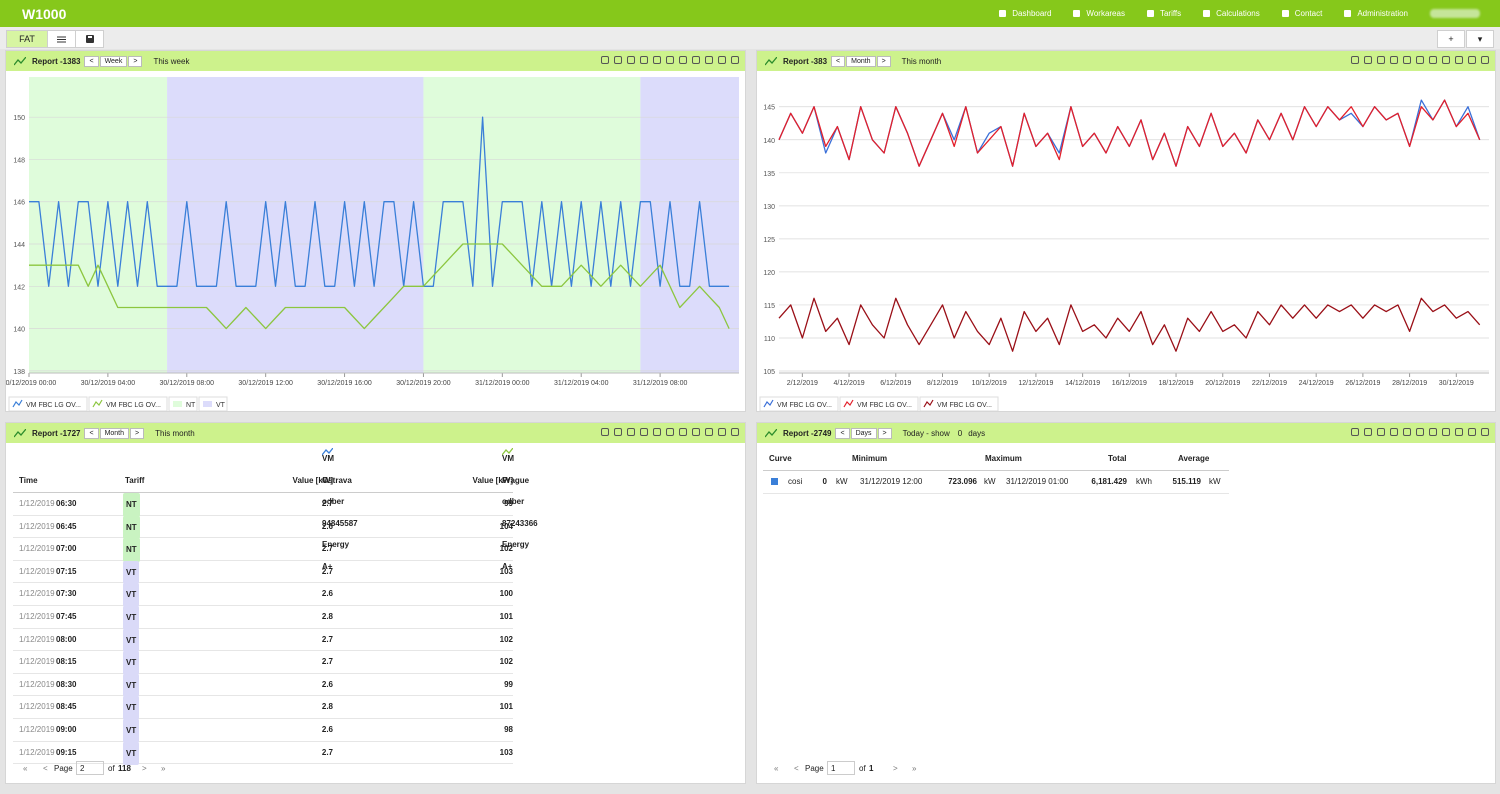 Image resolution: width=1500 pixels, height=794 pixels. I want to click on x-tick-label: 8/12/2019, so click(942, 383).